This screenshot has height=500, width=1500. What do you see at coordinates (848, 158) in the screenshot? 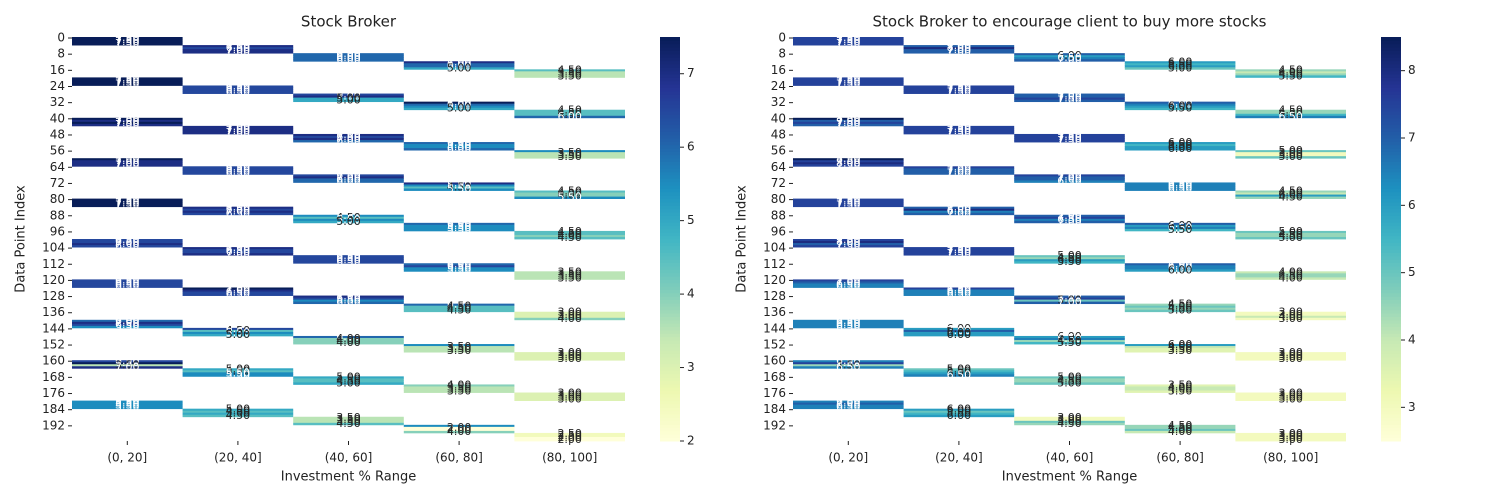
I see `cell-label: 8.50` at bounding box center [848, 158].